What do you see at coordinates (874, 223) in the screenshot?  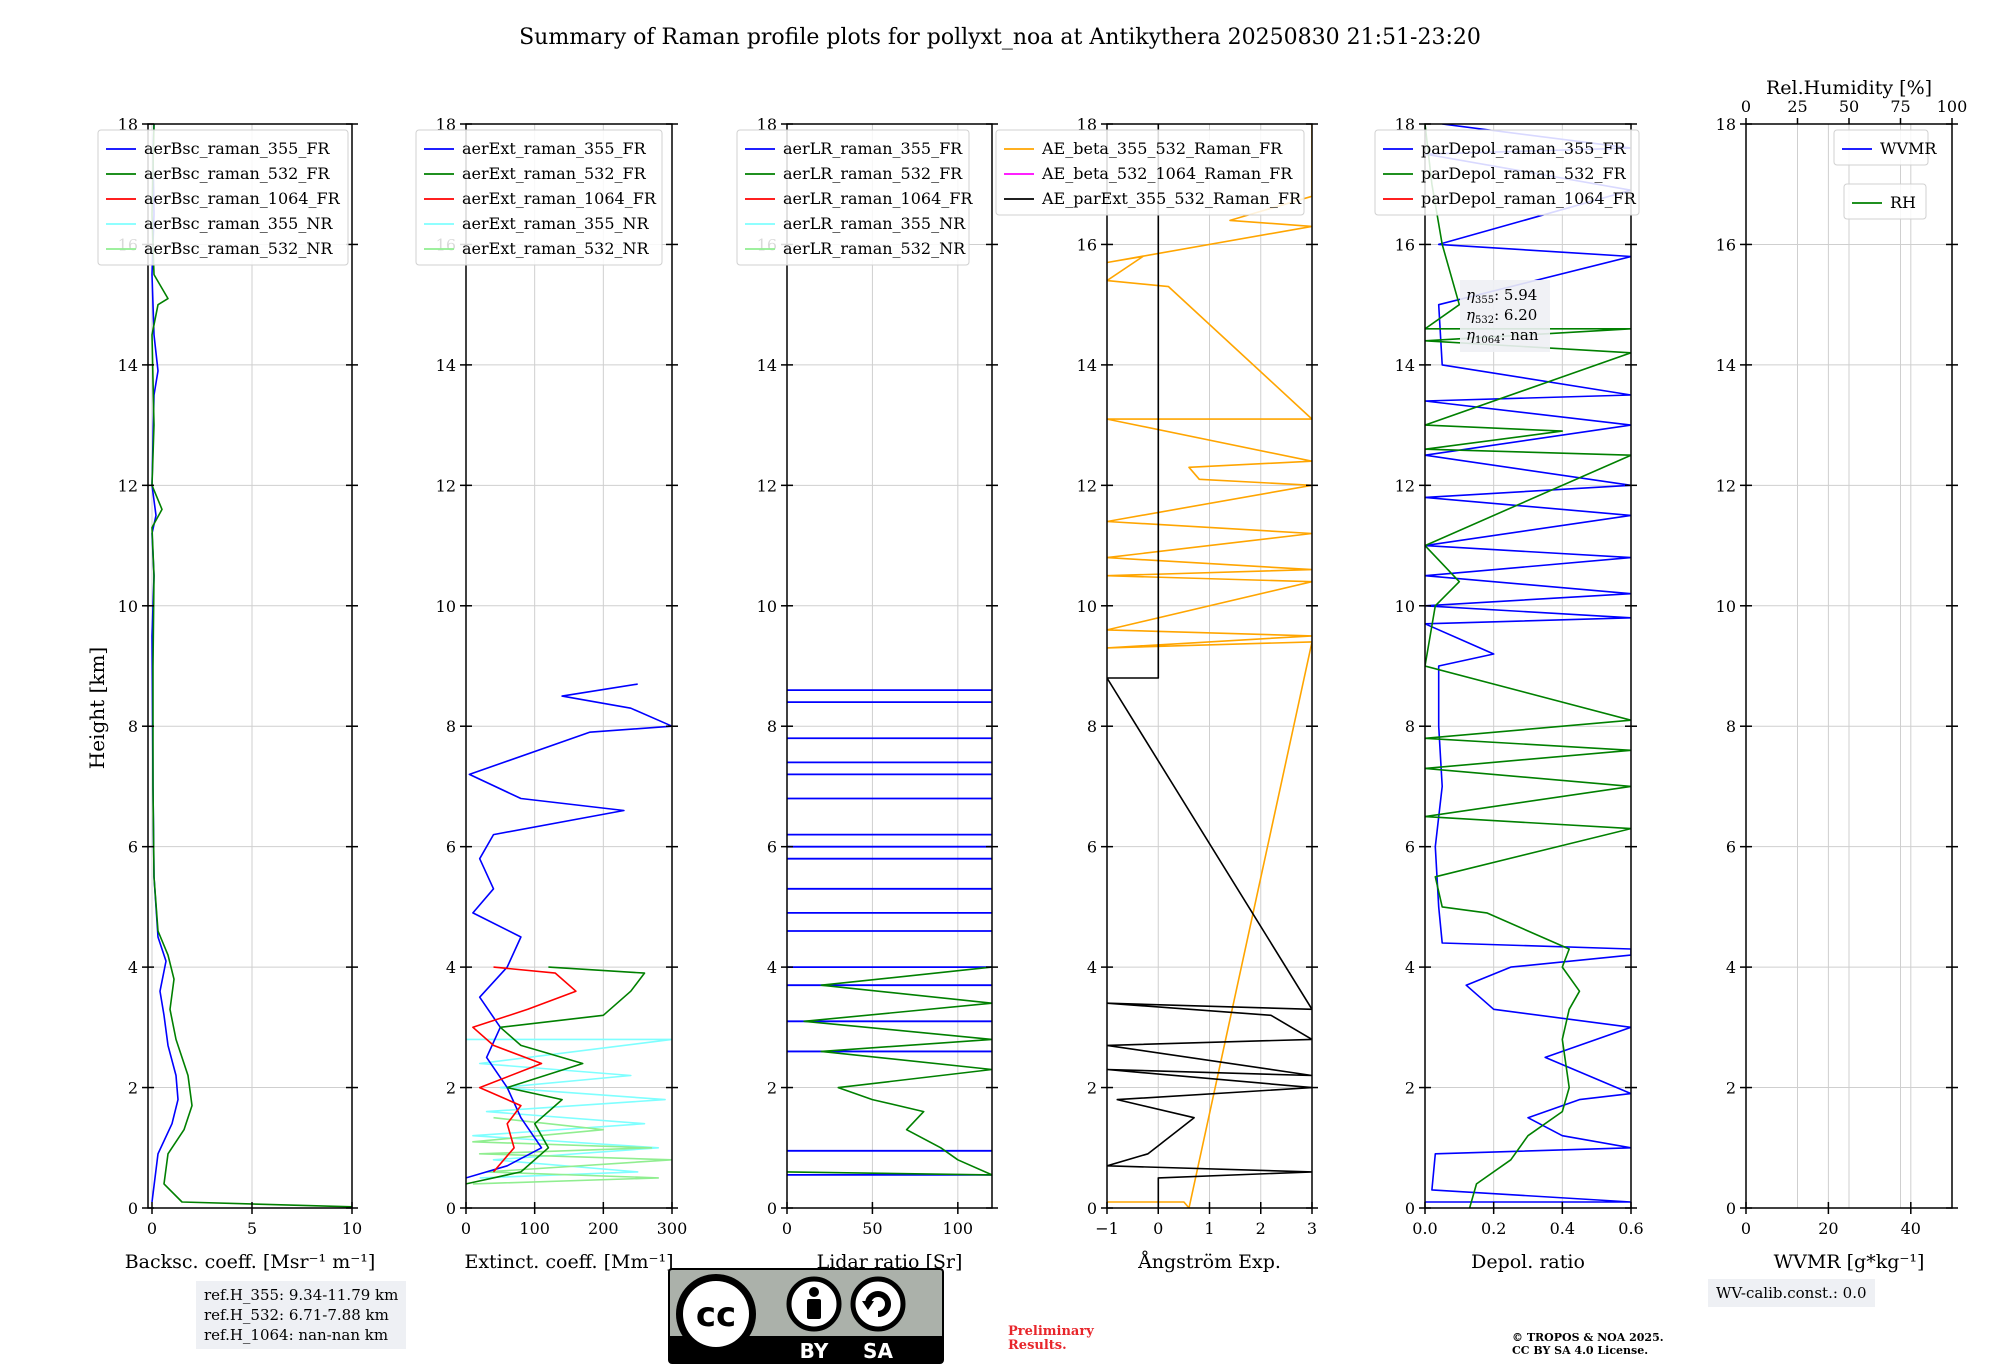 I see `legend-label: aerLR_raman_355_NR` at bounding box center [874, 223].